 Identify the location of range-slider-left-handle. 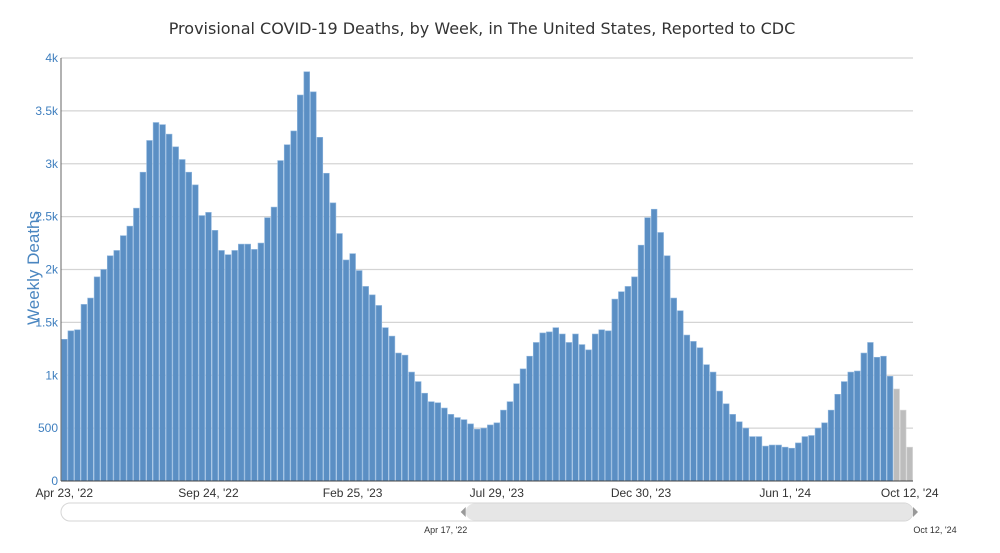
(463, 512).